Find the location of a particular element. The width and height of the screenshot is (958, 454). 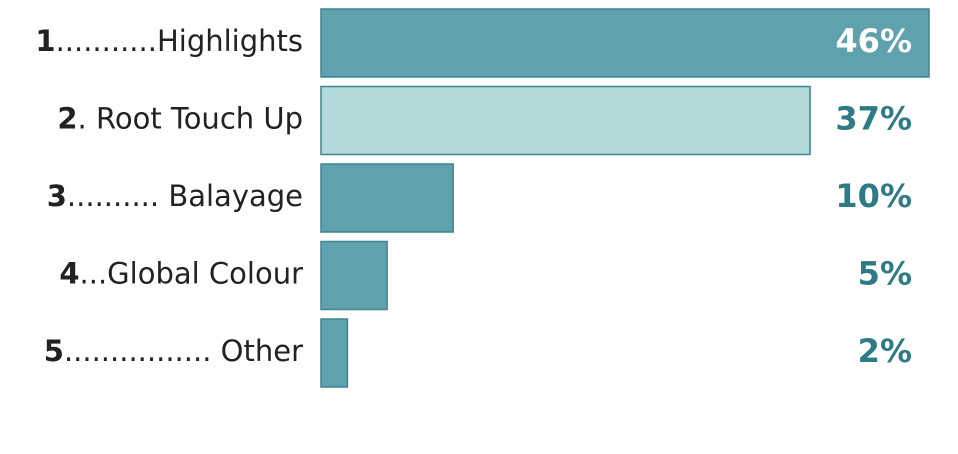

value-label: 37% is located at coordinates (873, 119).